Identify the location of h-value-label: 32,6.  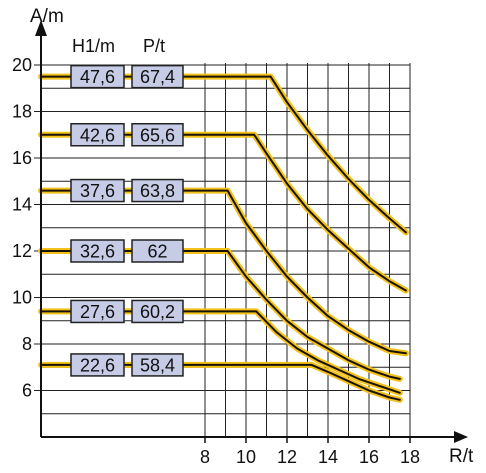
(97, 252).